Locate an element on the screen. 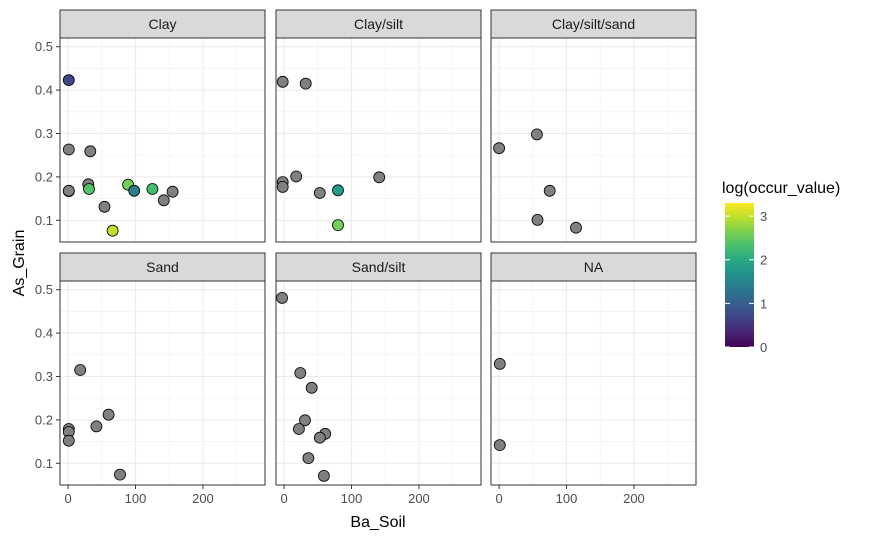  legend-colorbar is located at coordinates (739, 275).